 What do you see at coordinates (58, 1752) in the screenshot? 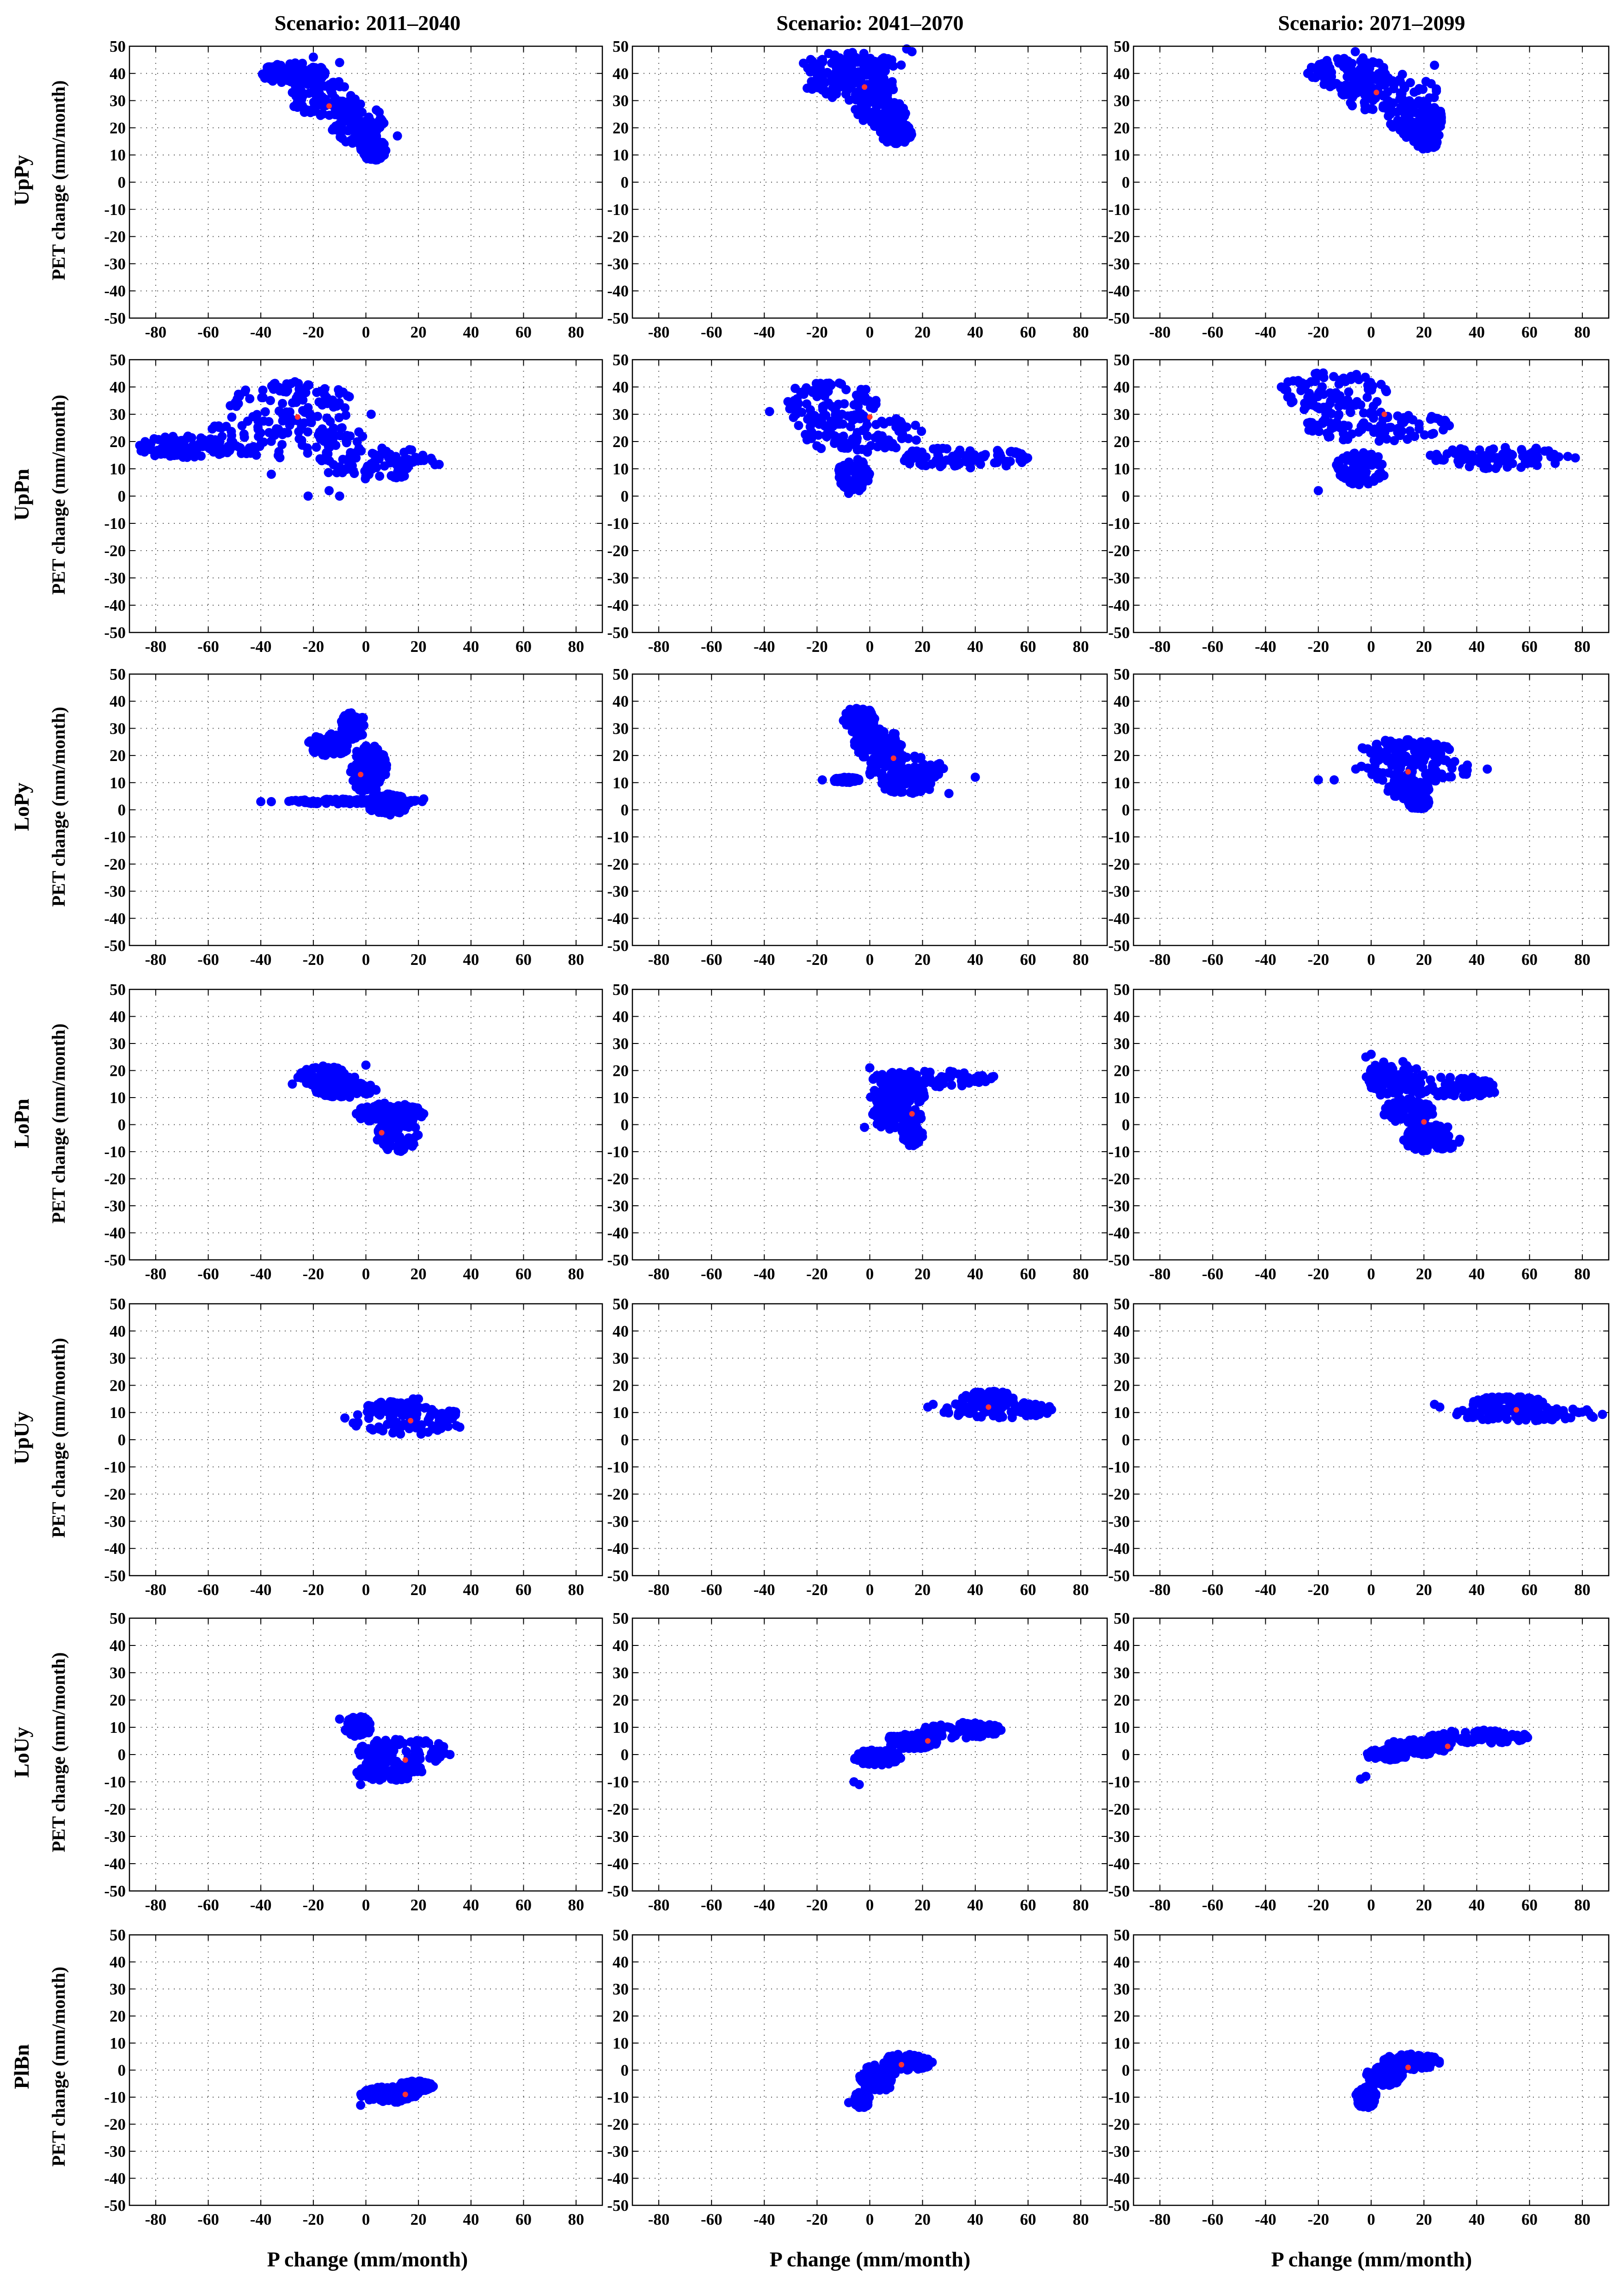
I see `y-axis-label-6: PET change (mm/month)` at bounding box center [58, 1752].